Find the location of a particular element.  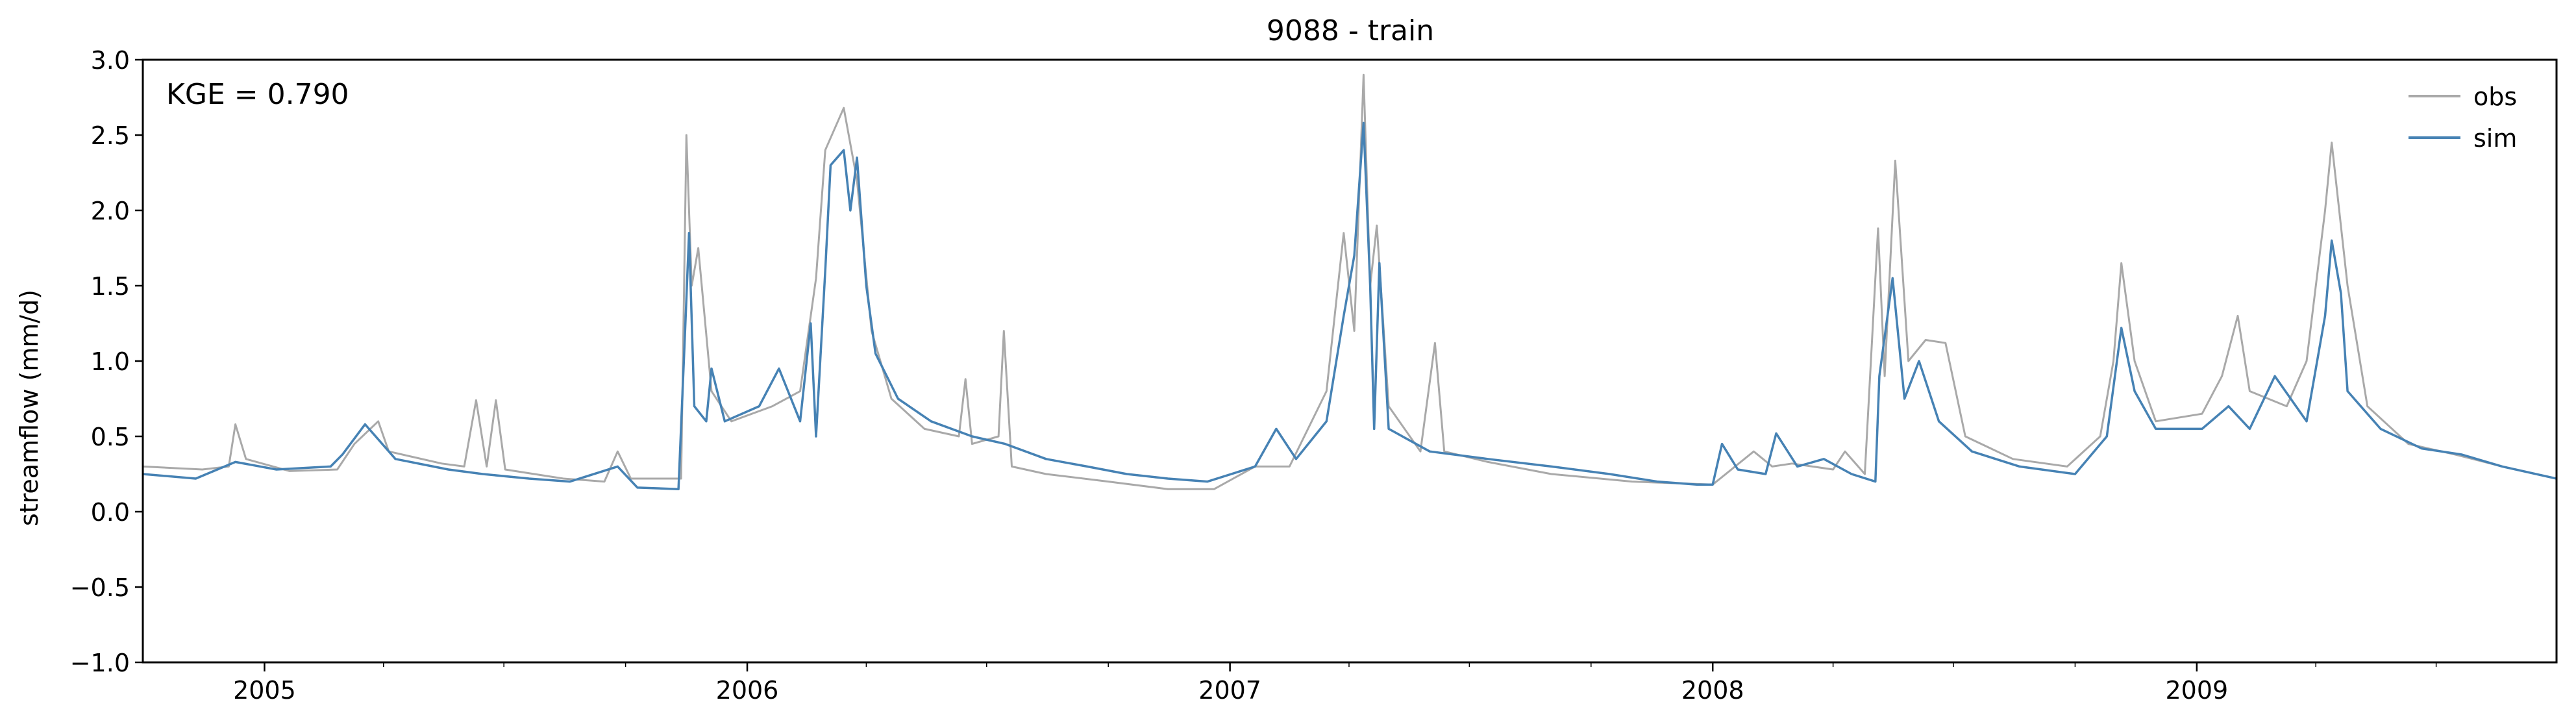

y-tick-label: 3.0 is located at coordinates (110, 60).